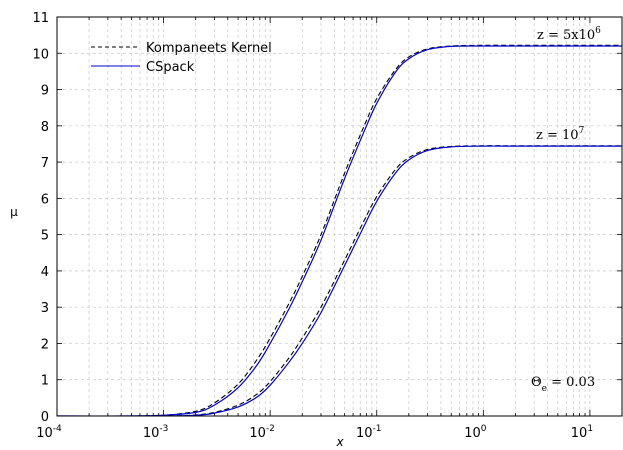  I want to click on x-tick-label: 10¹, so click(582, 432).